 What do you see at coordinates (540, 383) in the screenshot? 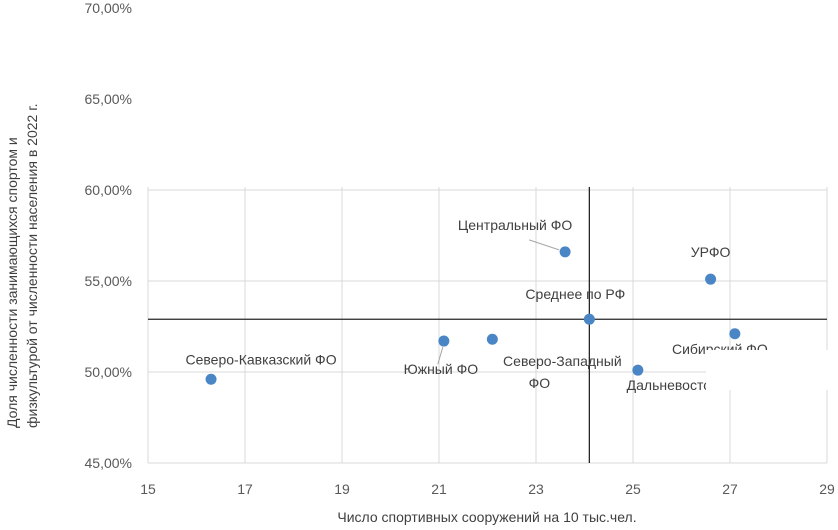
I see `point-label-line: ФО` at bounding box center [540, 383].